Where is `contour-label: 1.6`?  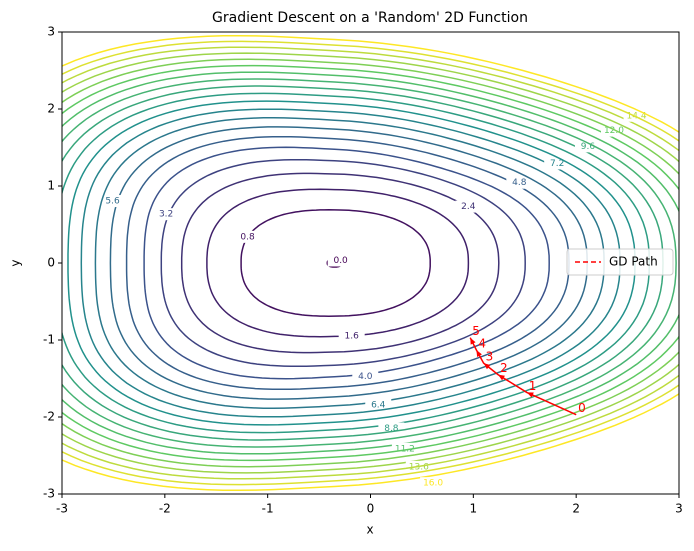
contour-label: 1.6 is located at coordinates (352, 337).